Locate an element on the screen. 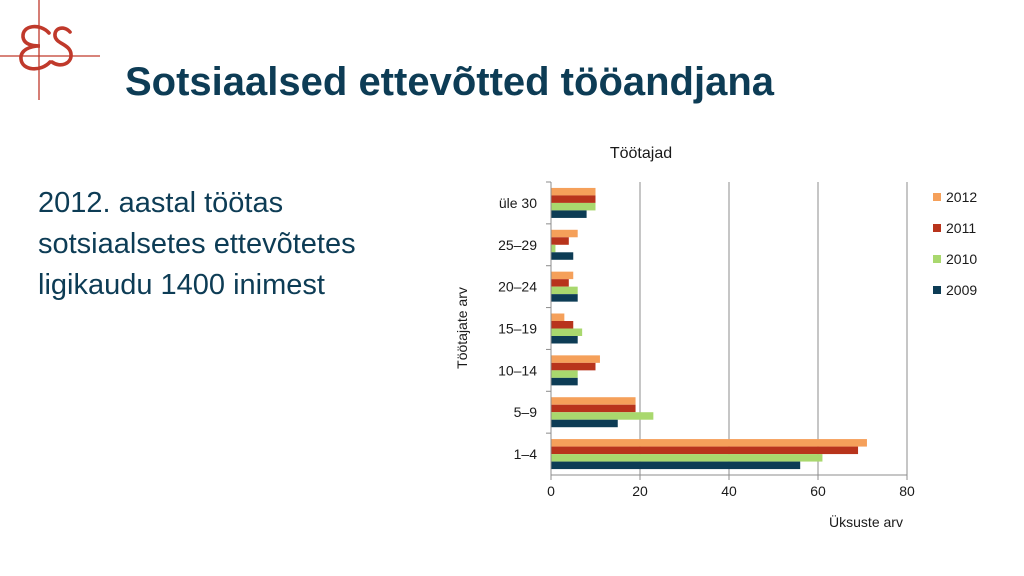  es-monogram-icon is located at coordinates (50, 50).